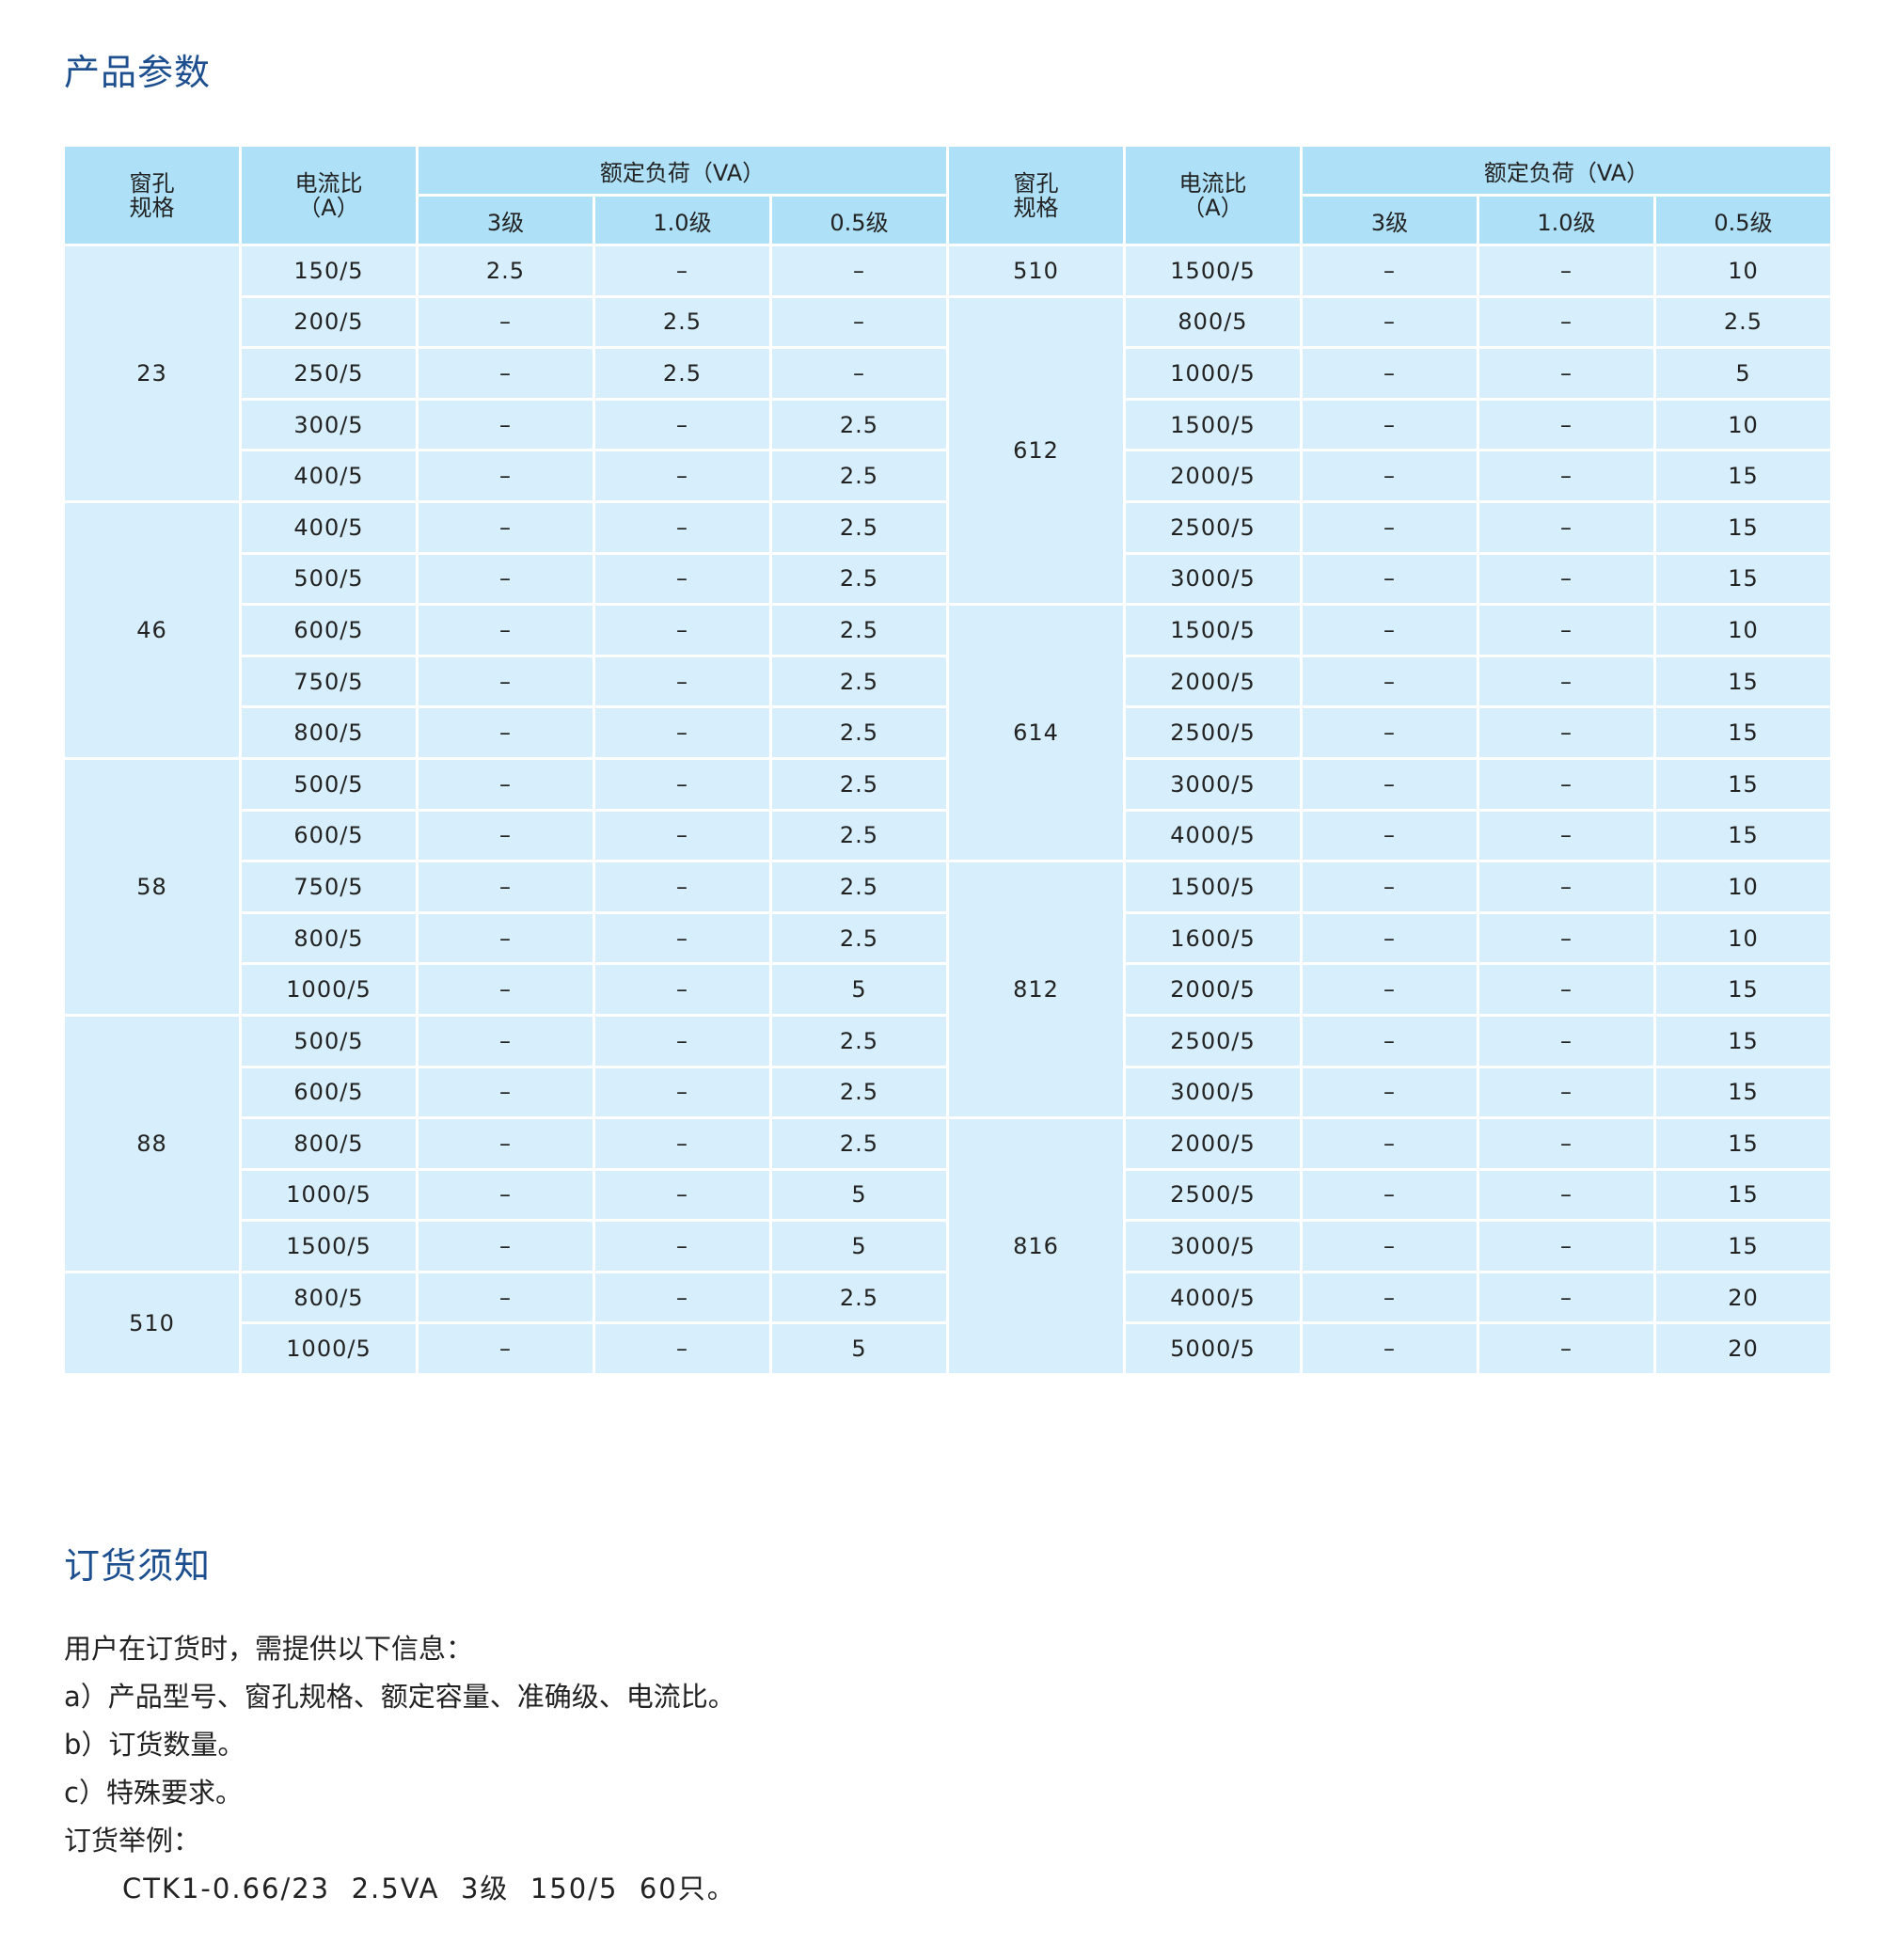 This screenshot has height=1960, width=1881. I want to click on notes-example-label: 订货举例：, so click(132, 1841).